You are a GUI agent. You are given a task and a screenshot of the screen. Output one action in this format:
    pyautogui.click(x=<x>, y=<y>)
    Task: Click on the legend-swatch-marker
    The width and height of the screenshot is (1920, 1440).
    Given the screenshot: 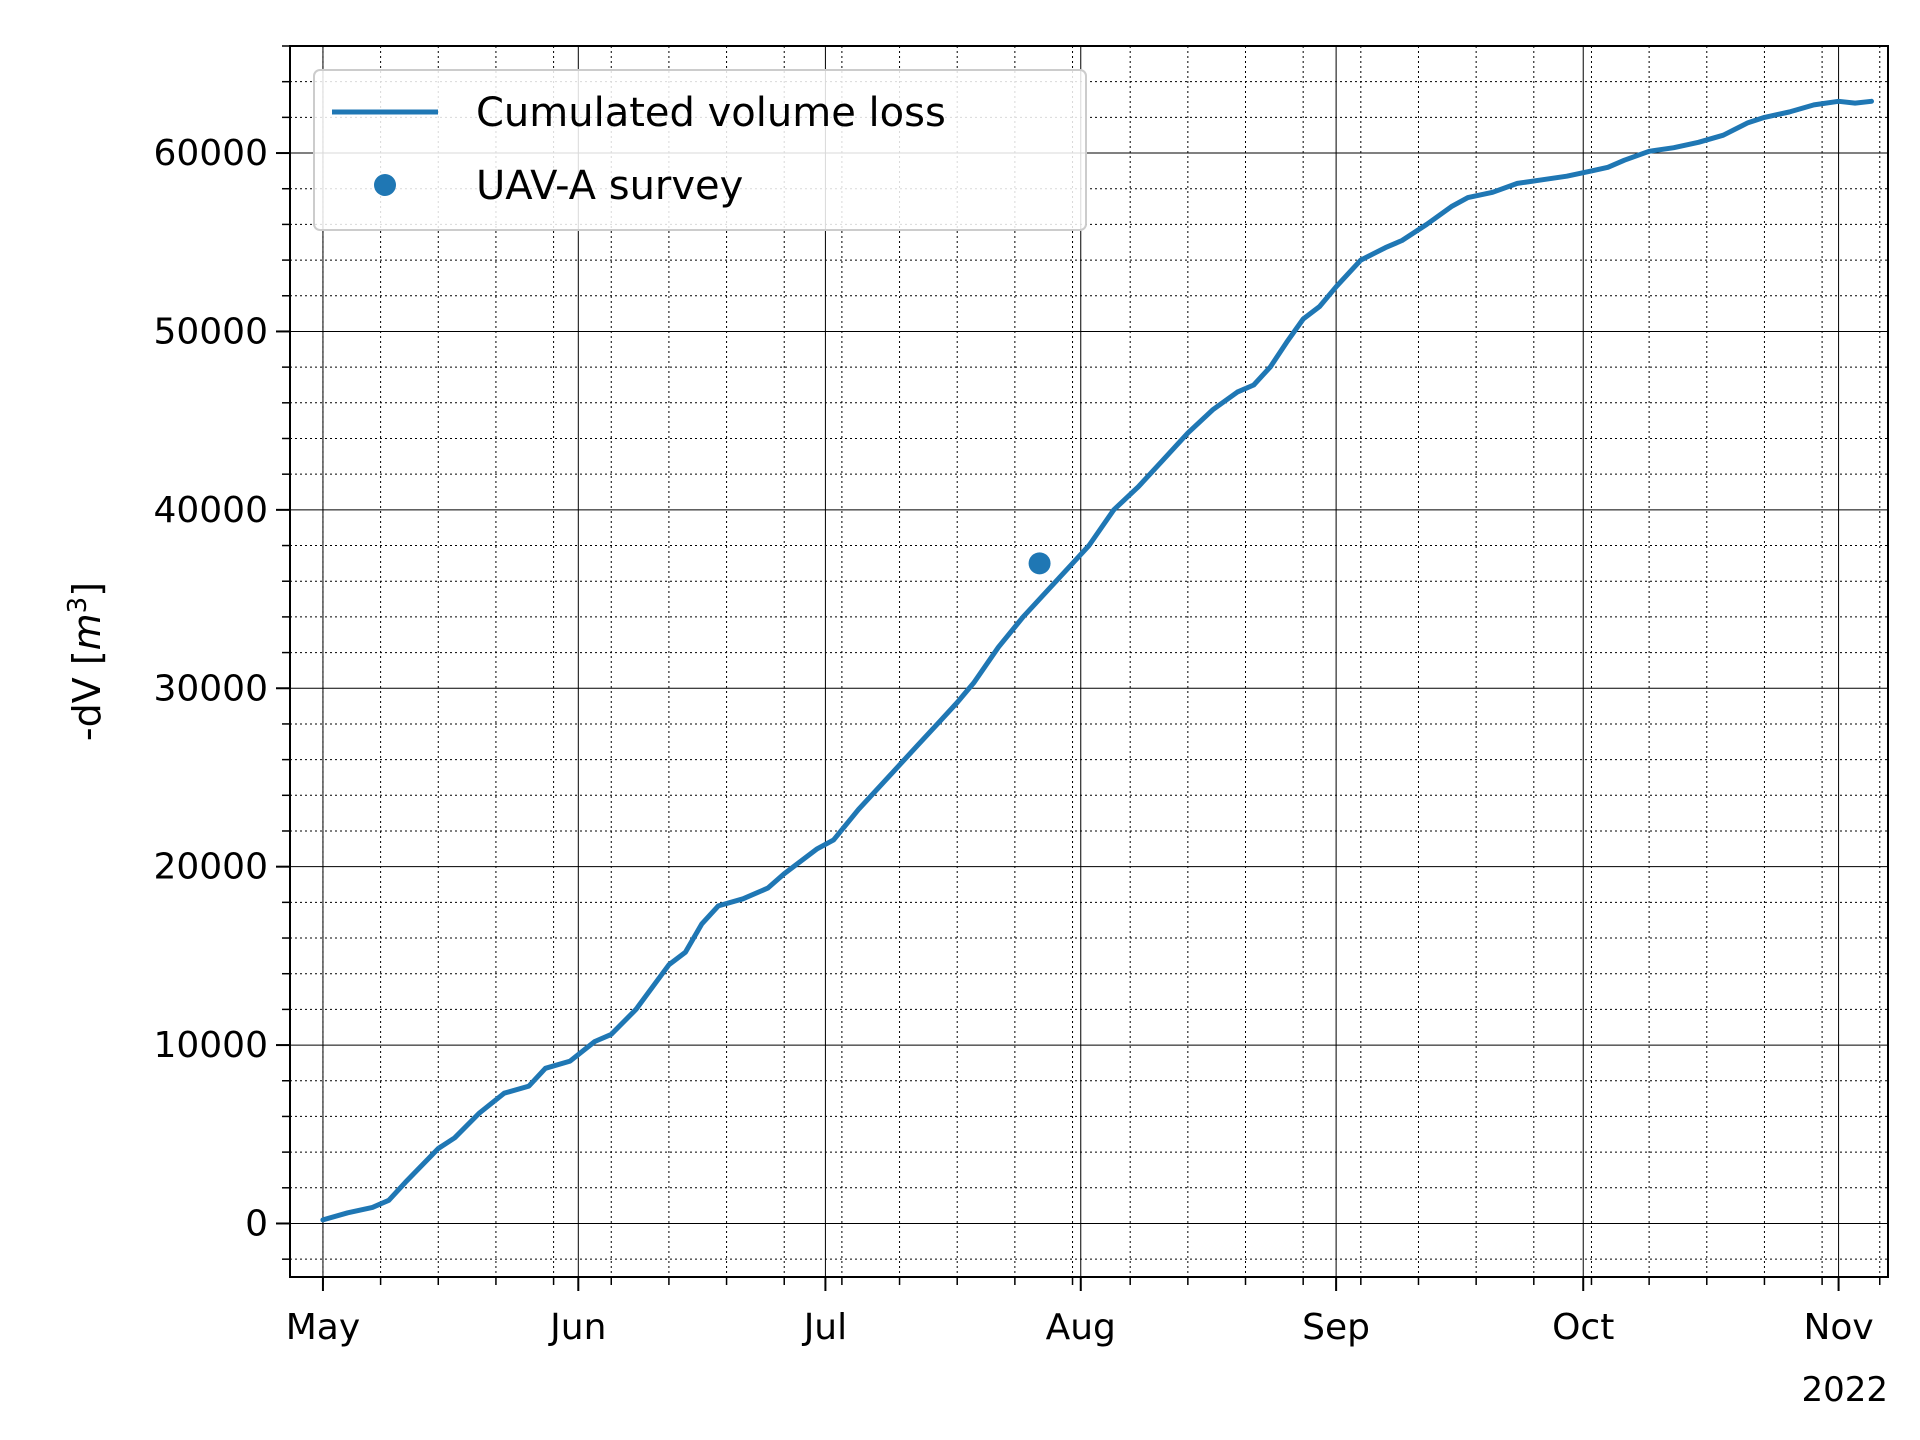 What is the action you would take?
    pyautogui.click(x=385, y=185)
    